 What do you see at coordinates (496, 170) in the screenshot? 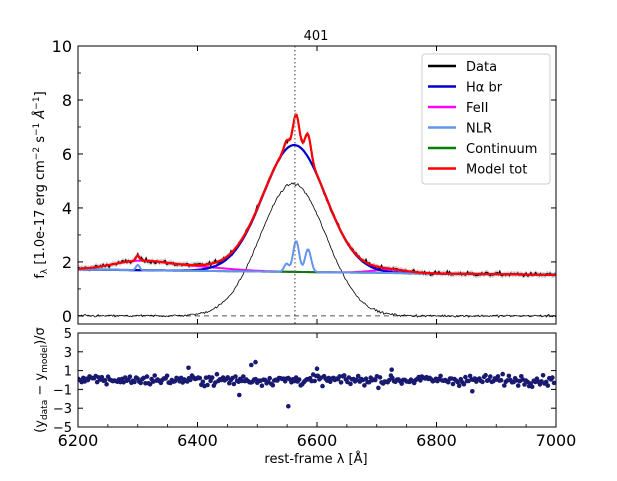
I see `legend-label: Model tot` at bounding box center [496, 170].